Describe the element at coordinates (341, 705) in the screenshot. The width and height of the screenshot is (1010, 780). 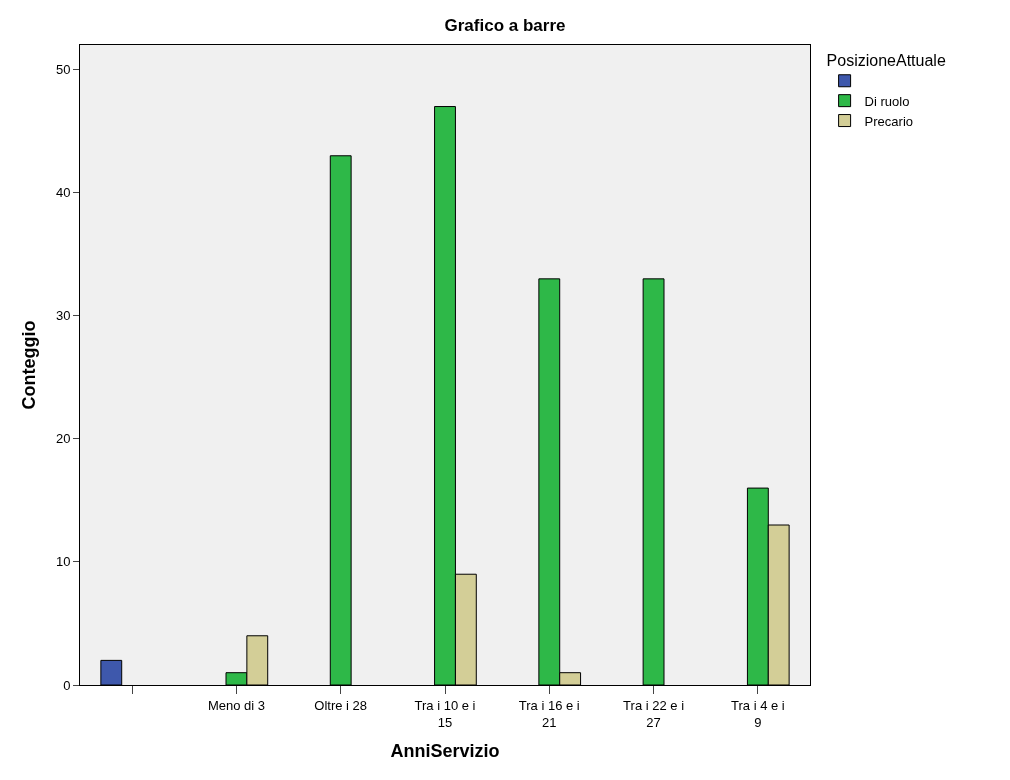
I see `x-tick-label: Oltre i 28` at that location.